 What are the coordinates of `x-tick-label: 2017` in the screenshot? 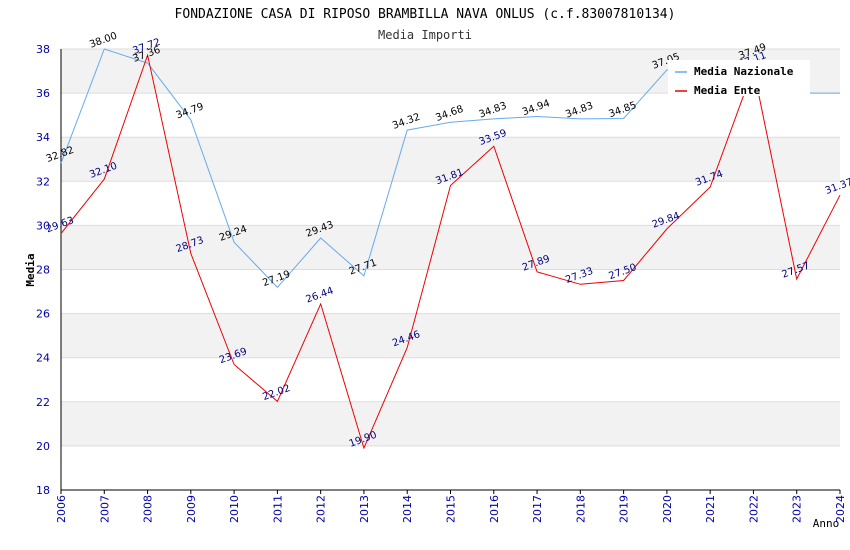 It's located at (537, 509).